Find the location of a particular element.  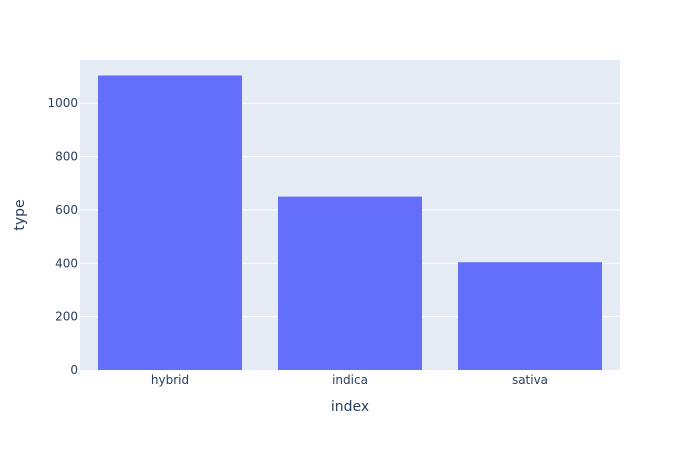

x-tick-label-hybrid: hybrid is located at coordinates (170, 380).